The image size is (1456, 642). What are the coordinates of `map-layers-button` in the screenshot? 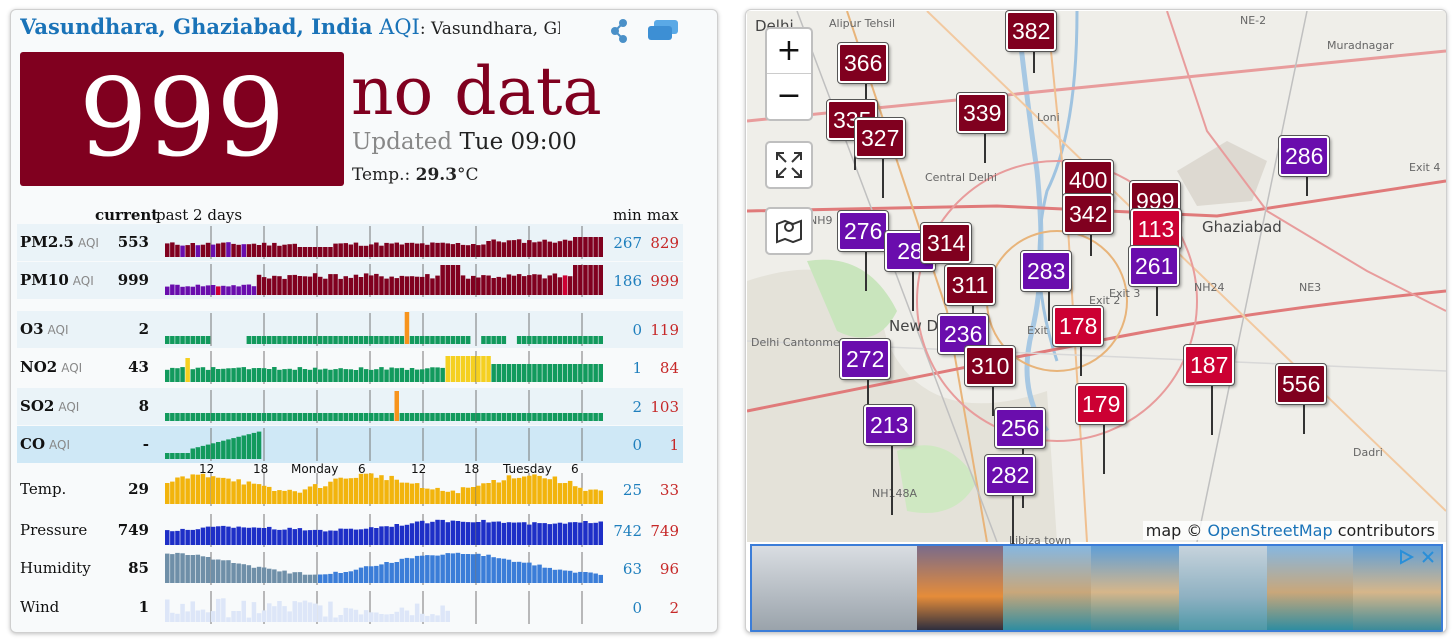 It's located at (789, 231).